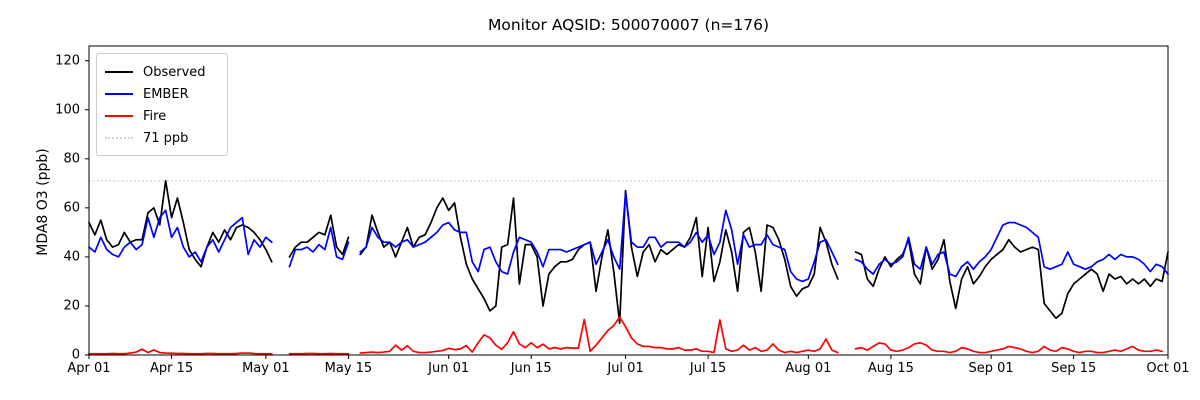 This screenshot has height=400, width=1200. Describe the element at coordinates (625, 368) in the screenshot. I see `x-tick-label: Jul 01` at that location.